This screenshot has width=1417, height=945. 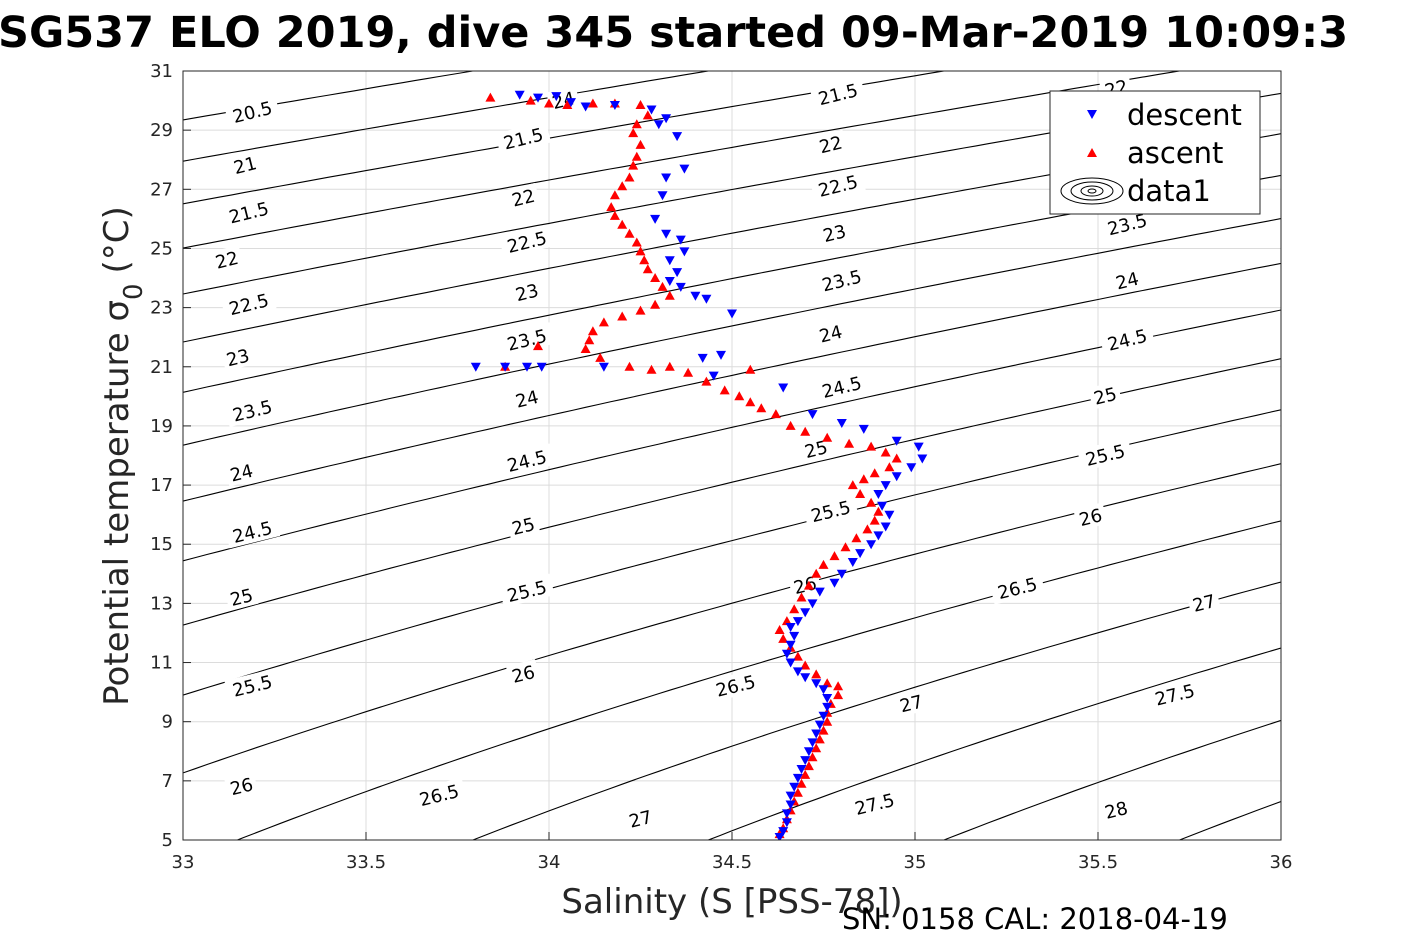 I want to click on y-tick-label: 15, so click(x=161, y=544).